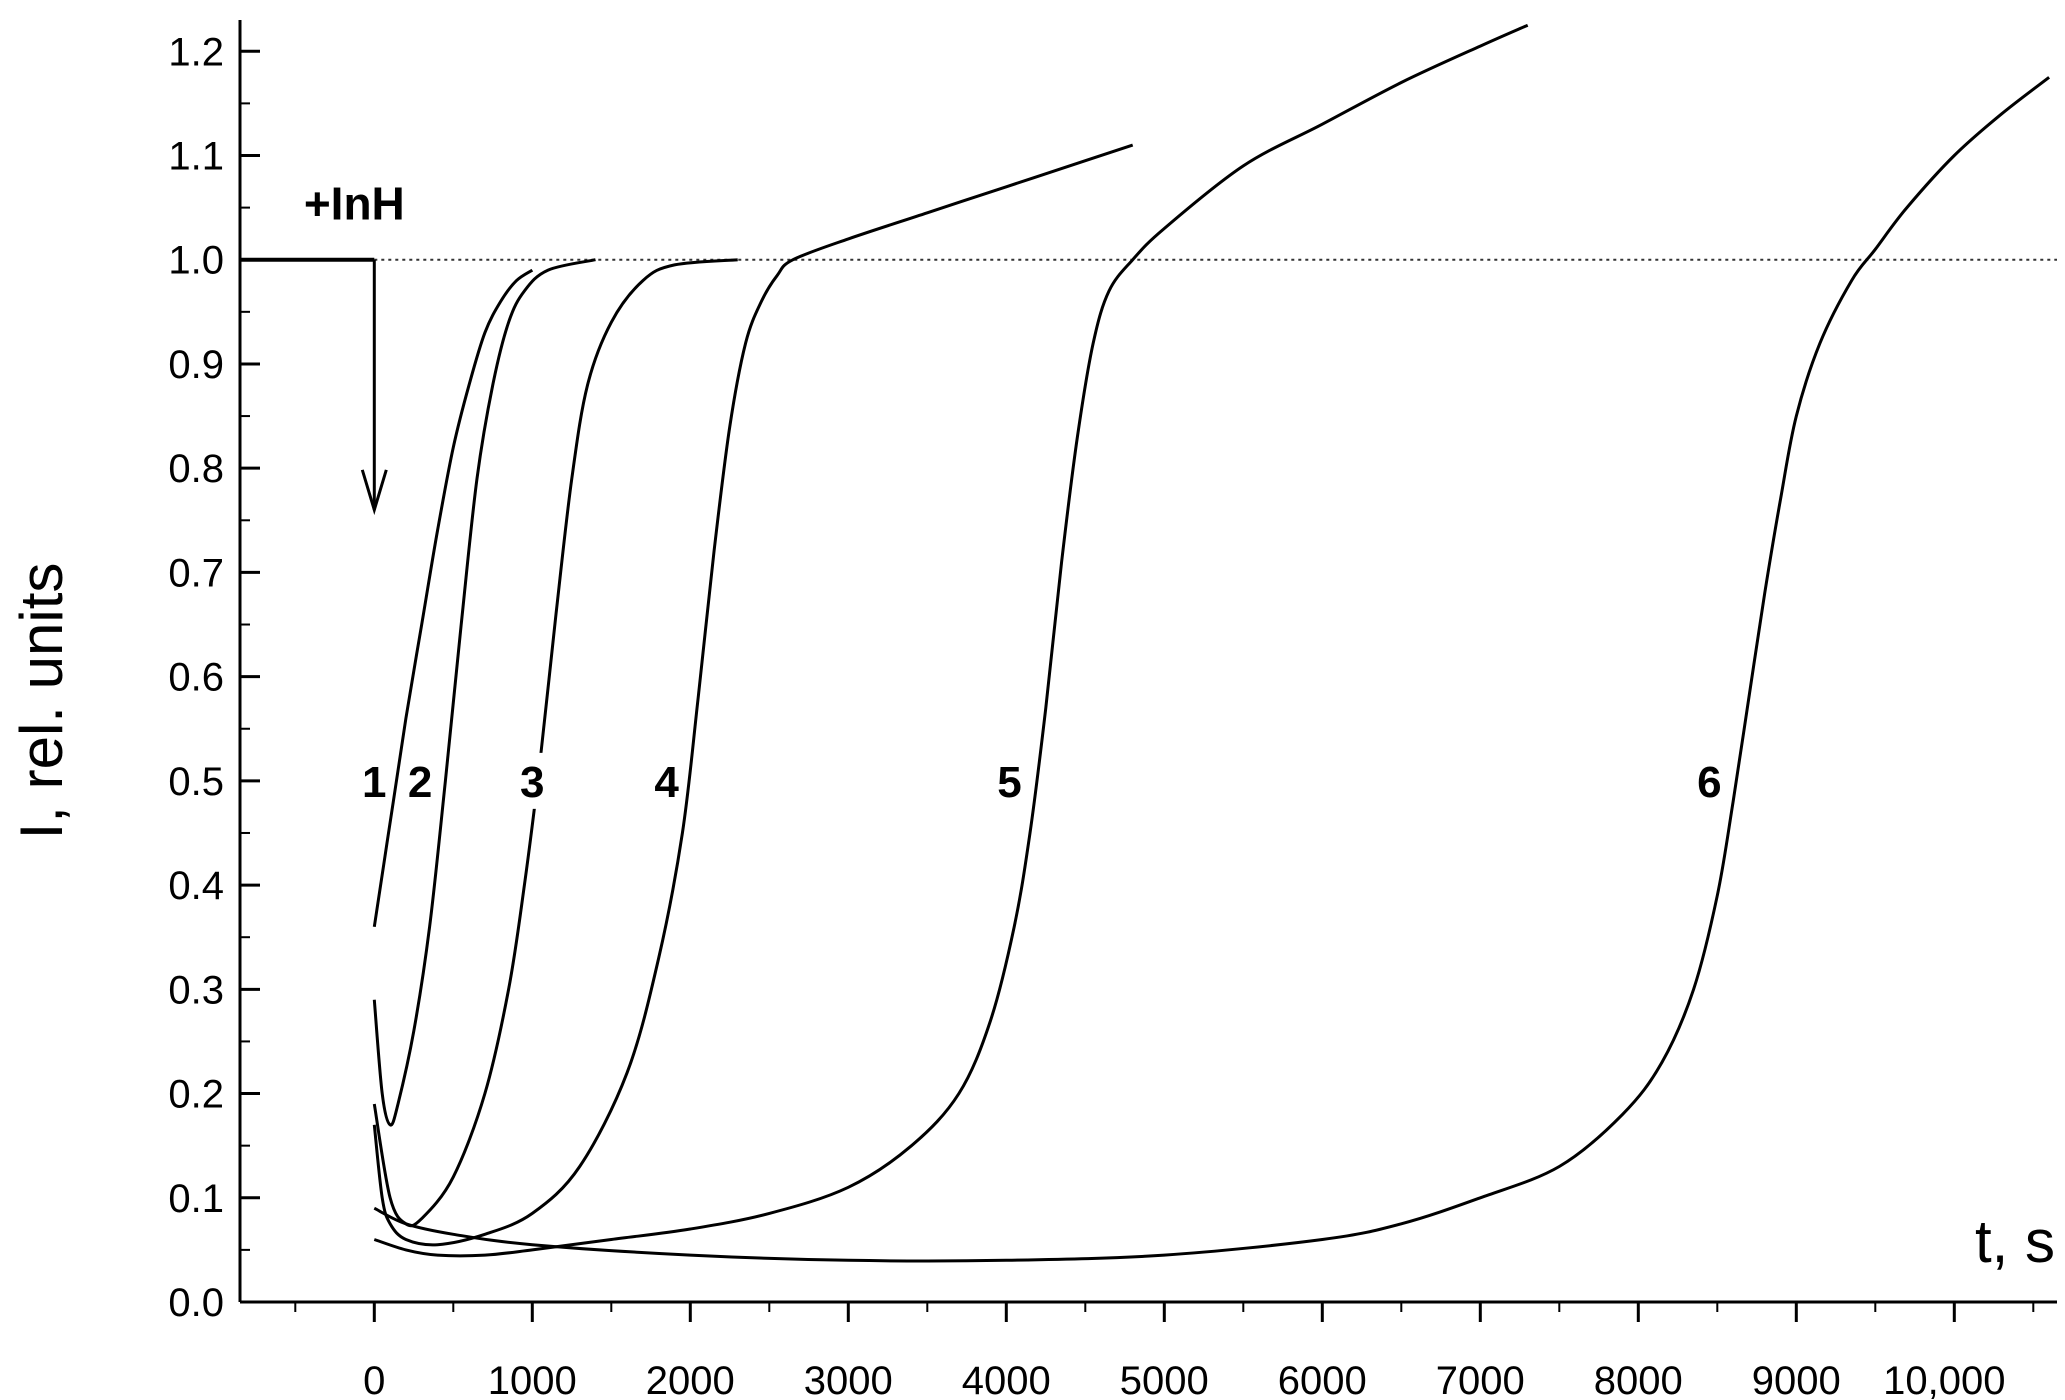 The image size is (2065, 1400). Describe the element at coordinates (196, 156) in the screenshot. I see `y-tick-label: 1.1` at that location.